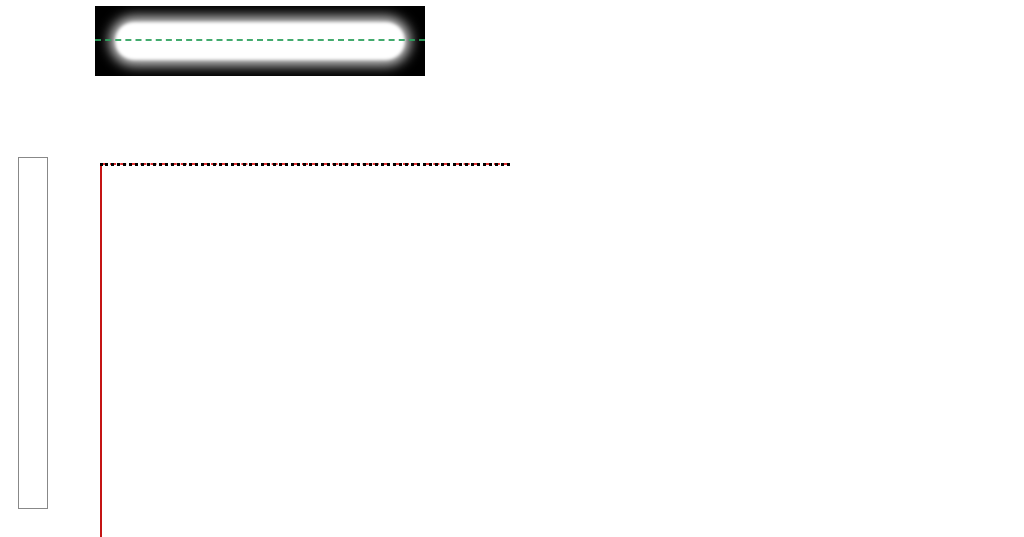 Image resolution: width=1024 pixels, height=537 pixels. Describe the element at coordinates (120, 426) in the screenshot. I see `voltage-scale-label` at that location.